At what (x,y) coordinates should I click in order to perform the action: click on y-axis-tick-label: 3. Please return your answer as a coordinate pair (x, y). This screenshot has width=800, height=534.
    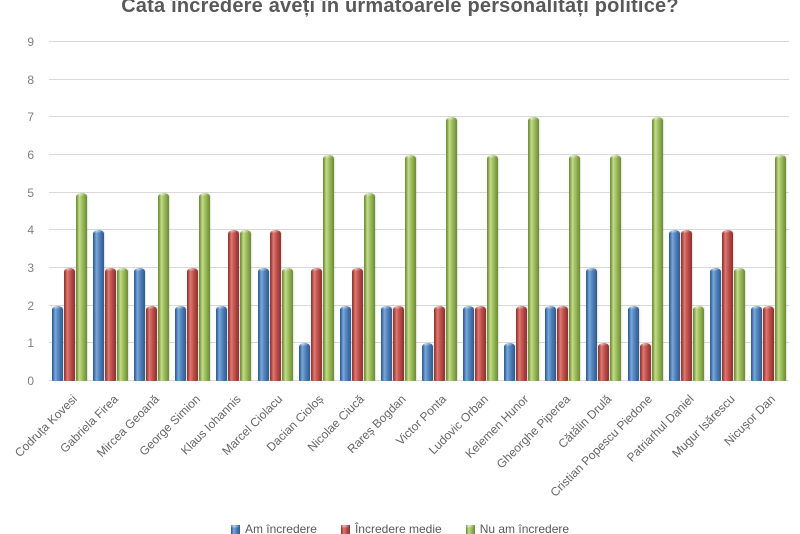
    Looking at the image, I should click on (30, 268).